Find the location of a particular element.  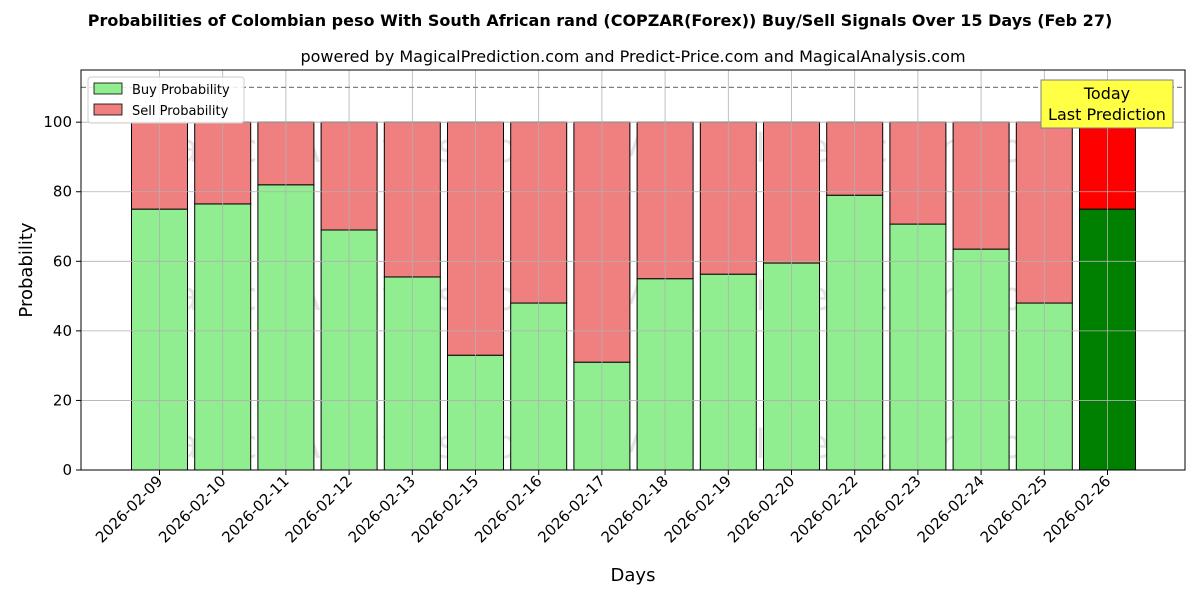

legend-swatch-sell is located at coordinates (108, 109).